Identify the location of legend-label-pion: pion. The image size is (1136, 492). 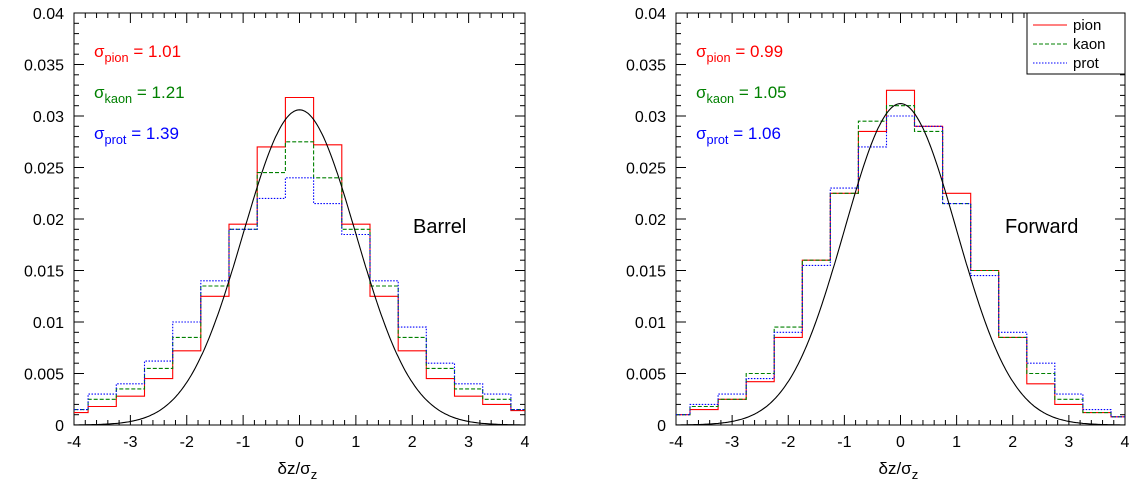
(1087, 25).